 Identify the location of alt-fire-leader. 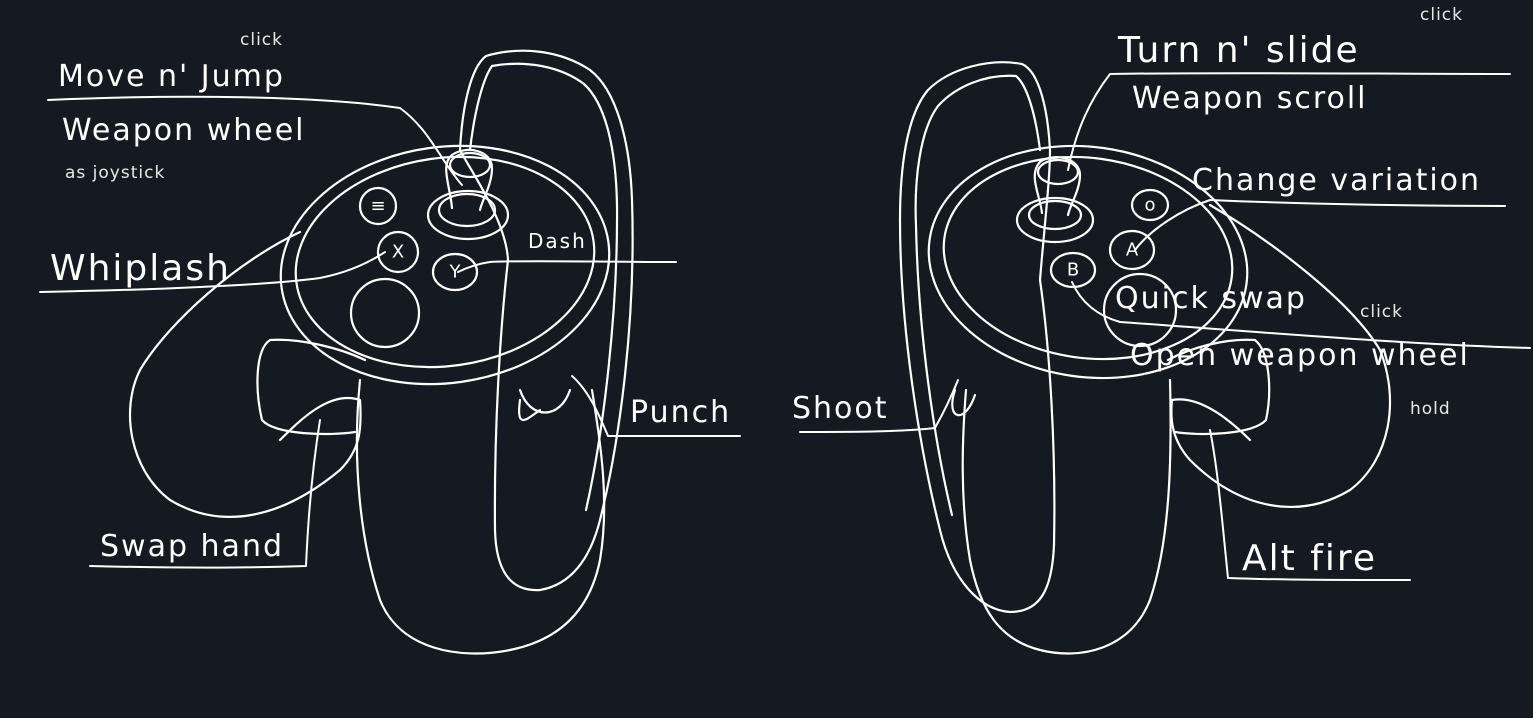
(1310, 505).